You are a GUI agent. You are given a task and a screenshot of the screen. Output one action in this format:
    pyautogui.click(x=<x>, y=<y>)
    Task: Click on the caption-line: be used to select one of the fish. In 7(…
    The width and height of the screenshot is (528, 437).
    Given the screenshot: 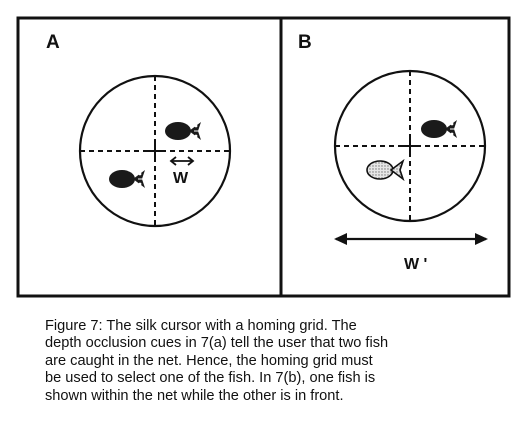 What is the action you would take?
    pyautogui.click(x=210, y=378)
    